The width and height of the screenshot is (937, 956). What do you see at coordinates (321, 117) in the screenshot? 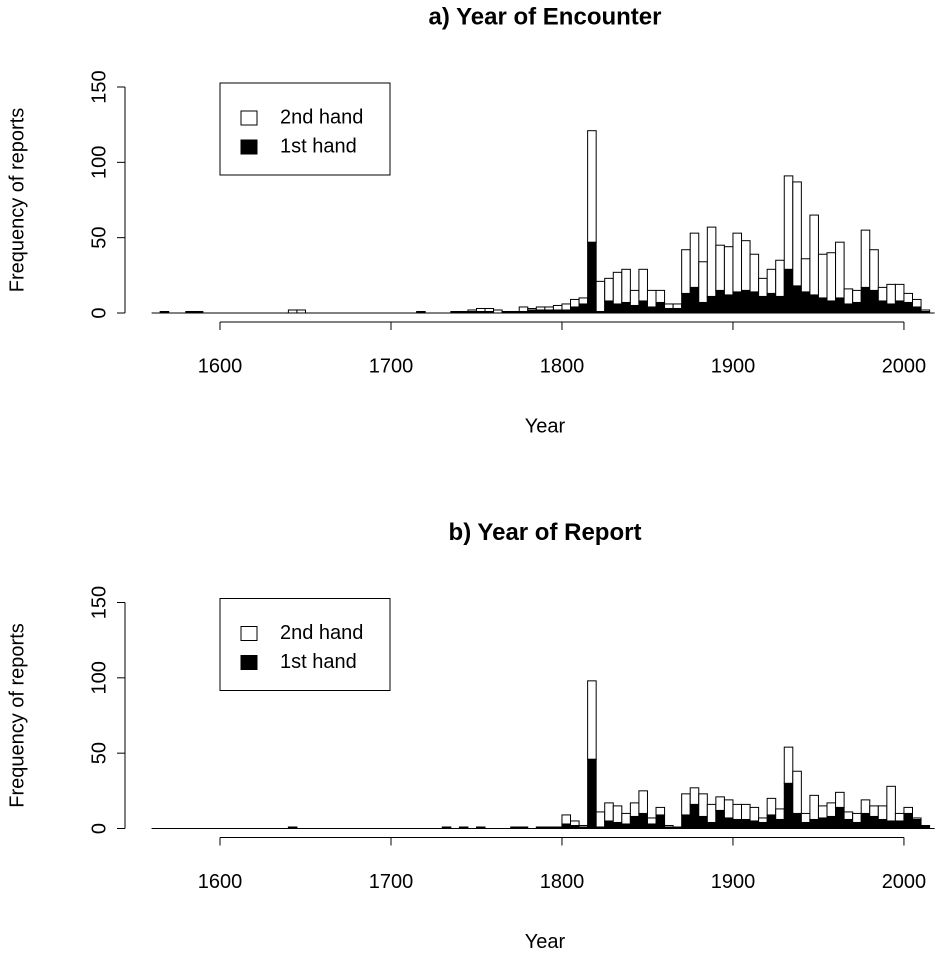
I see `legend-label: 2nd hand` at bounding box center [321, 117].